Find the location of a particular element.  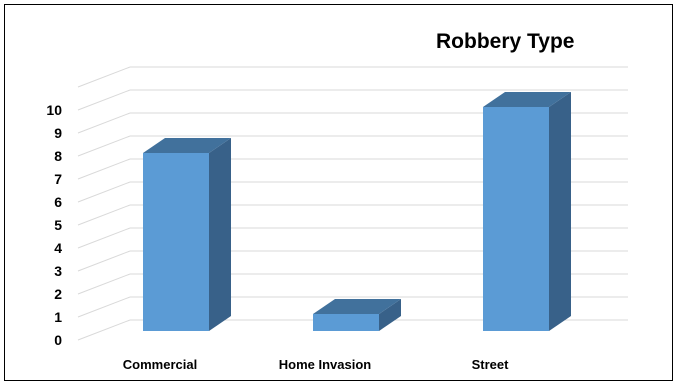

x-category-label-1: Home Invasion is located at coordinates (325, 364).